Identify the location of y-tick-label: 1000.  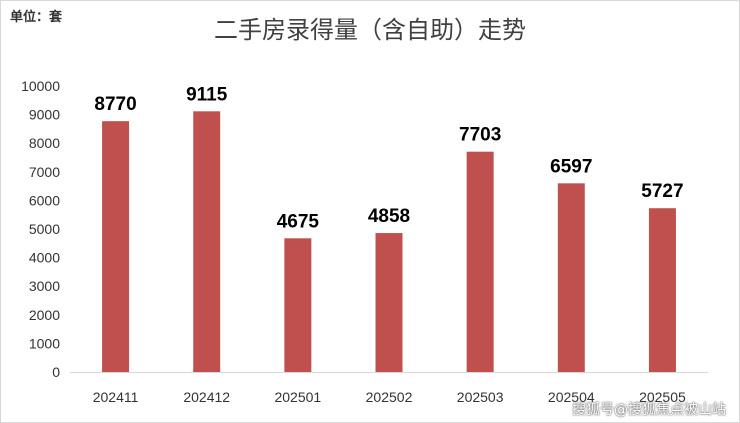
(44, 343).